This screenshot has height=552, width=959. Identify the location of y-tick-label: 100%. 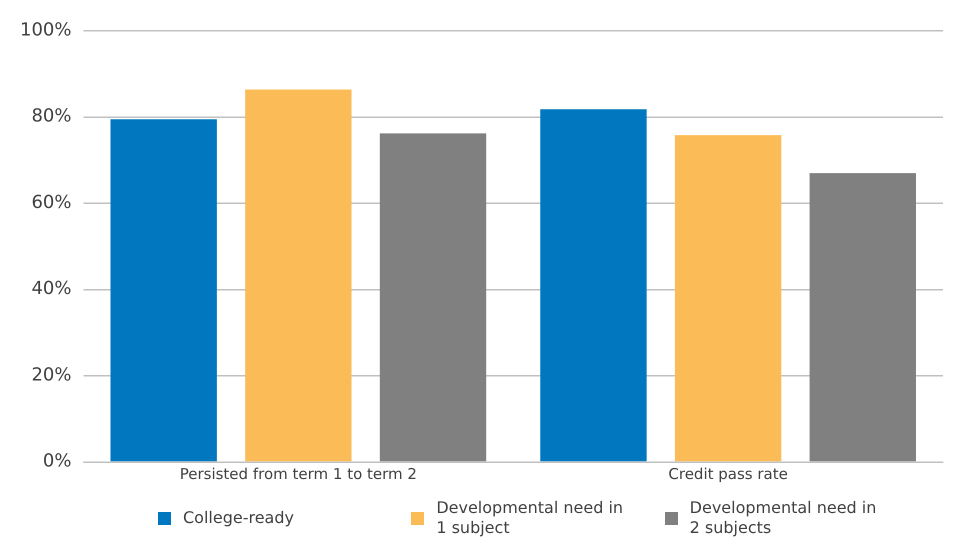
(46, 29).